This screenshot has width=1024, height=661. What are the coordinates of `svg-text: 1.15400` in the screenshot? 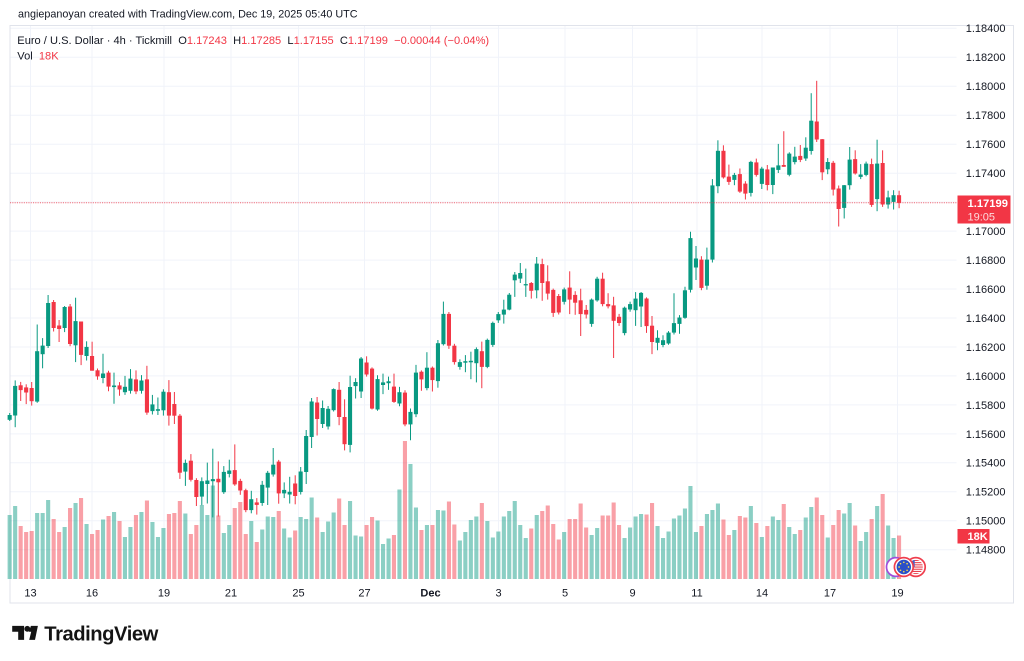 It's located at (986, 464).